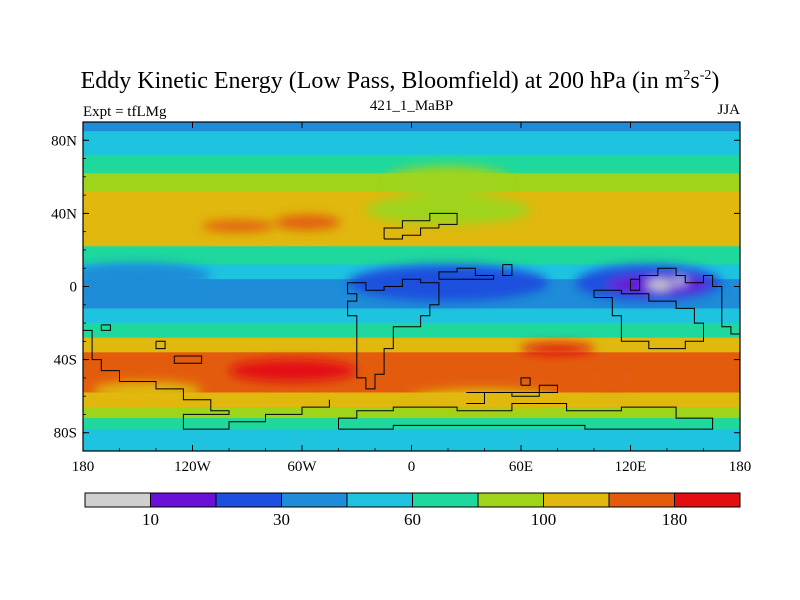 This screenshot has width=800, height=600. Describe the element at coordinates (74, 288) in the screenshot. I see `y-tick-label: 0` at that location.